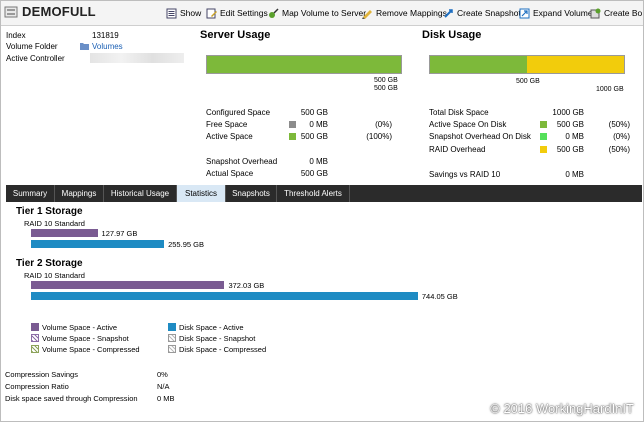 The height and width of the screenshot is (422, 644). What do you see at coordinates (528, 81) in the screenshot?
I see `disk-axis-mid: 500 GB` at bounding box center [528, 81].